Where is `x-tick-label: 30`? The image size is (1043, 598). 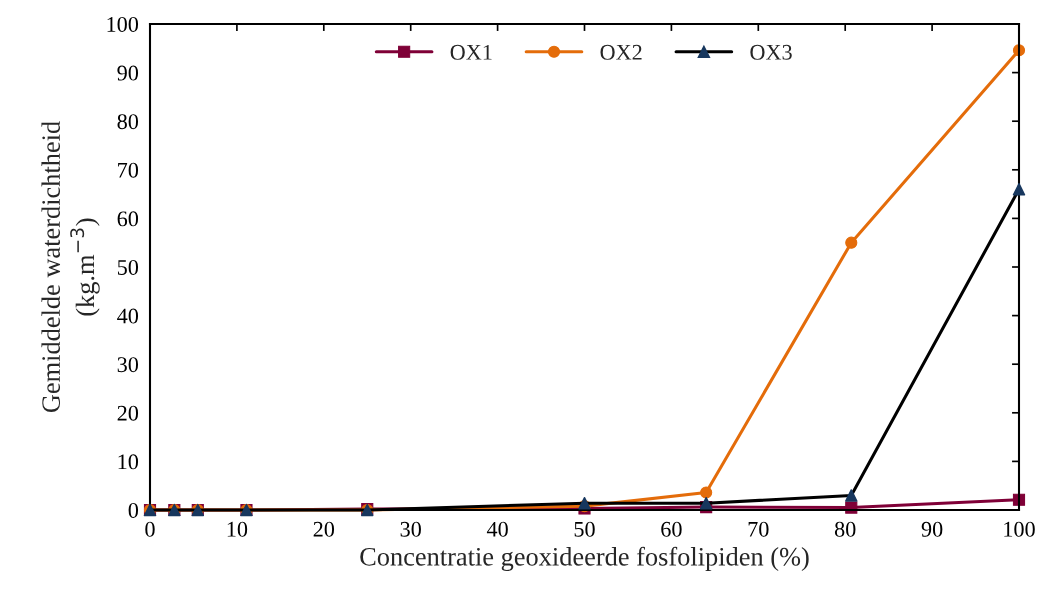
x-tick-label: 30 is located at coordinates (410, 529).